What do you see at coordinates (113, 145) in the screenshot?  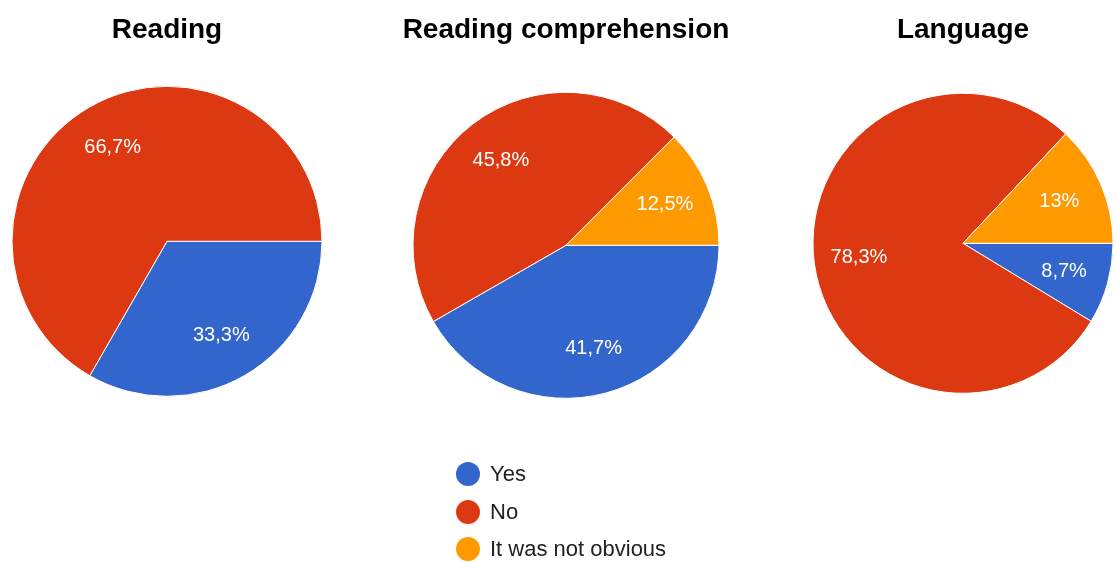 I see `data-label: 66,7%` at bounding box center [113, 145].